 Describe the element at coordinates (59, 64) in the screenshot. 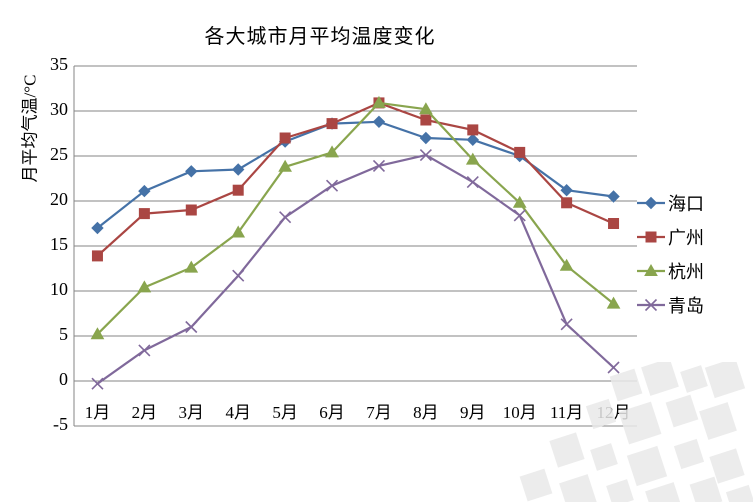

I see `y-tick-35: 35` at that location.